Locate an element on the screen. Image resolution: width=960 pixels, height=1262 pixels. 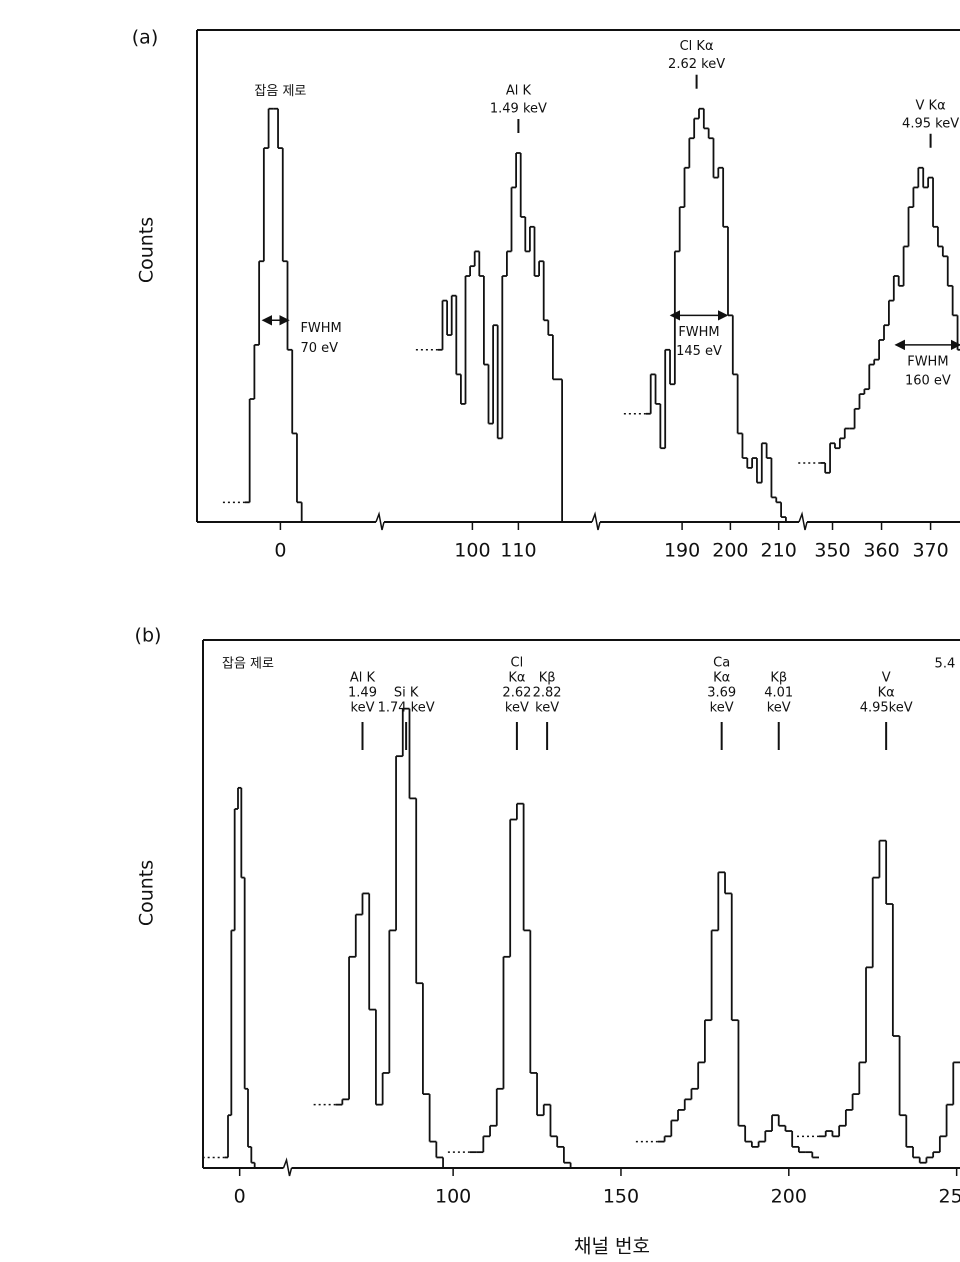
panel-label: (b) is located at coordinates (148, 636).